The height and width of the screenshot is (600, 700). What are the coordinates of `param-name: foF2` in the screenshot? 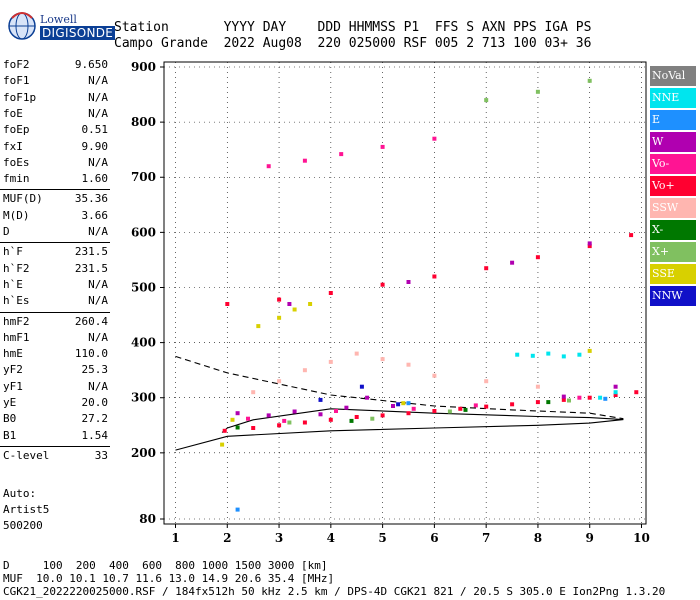 It's located at (16, 64).